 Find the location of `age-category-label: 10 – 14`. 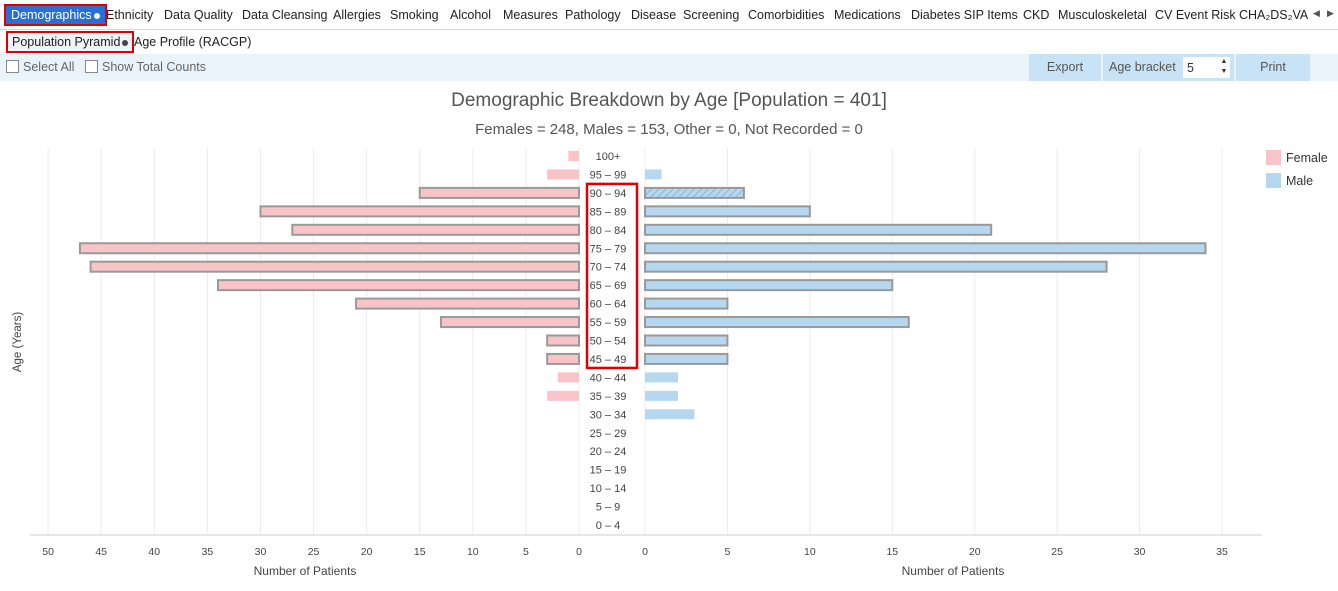

age-category-label: 10 – 14 is located at coordinates (608, 489).